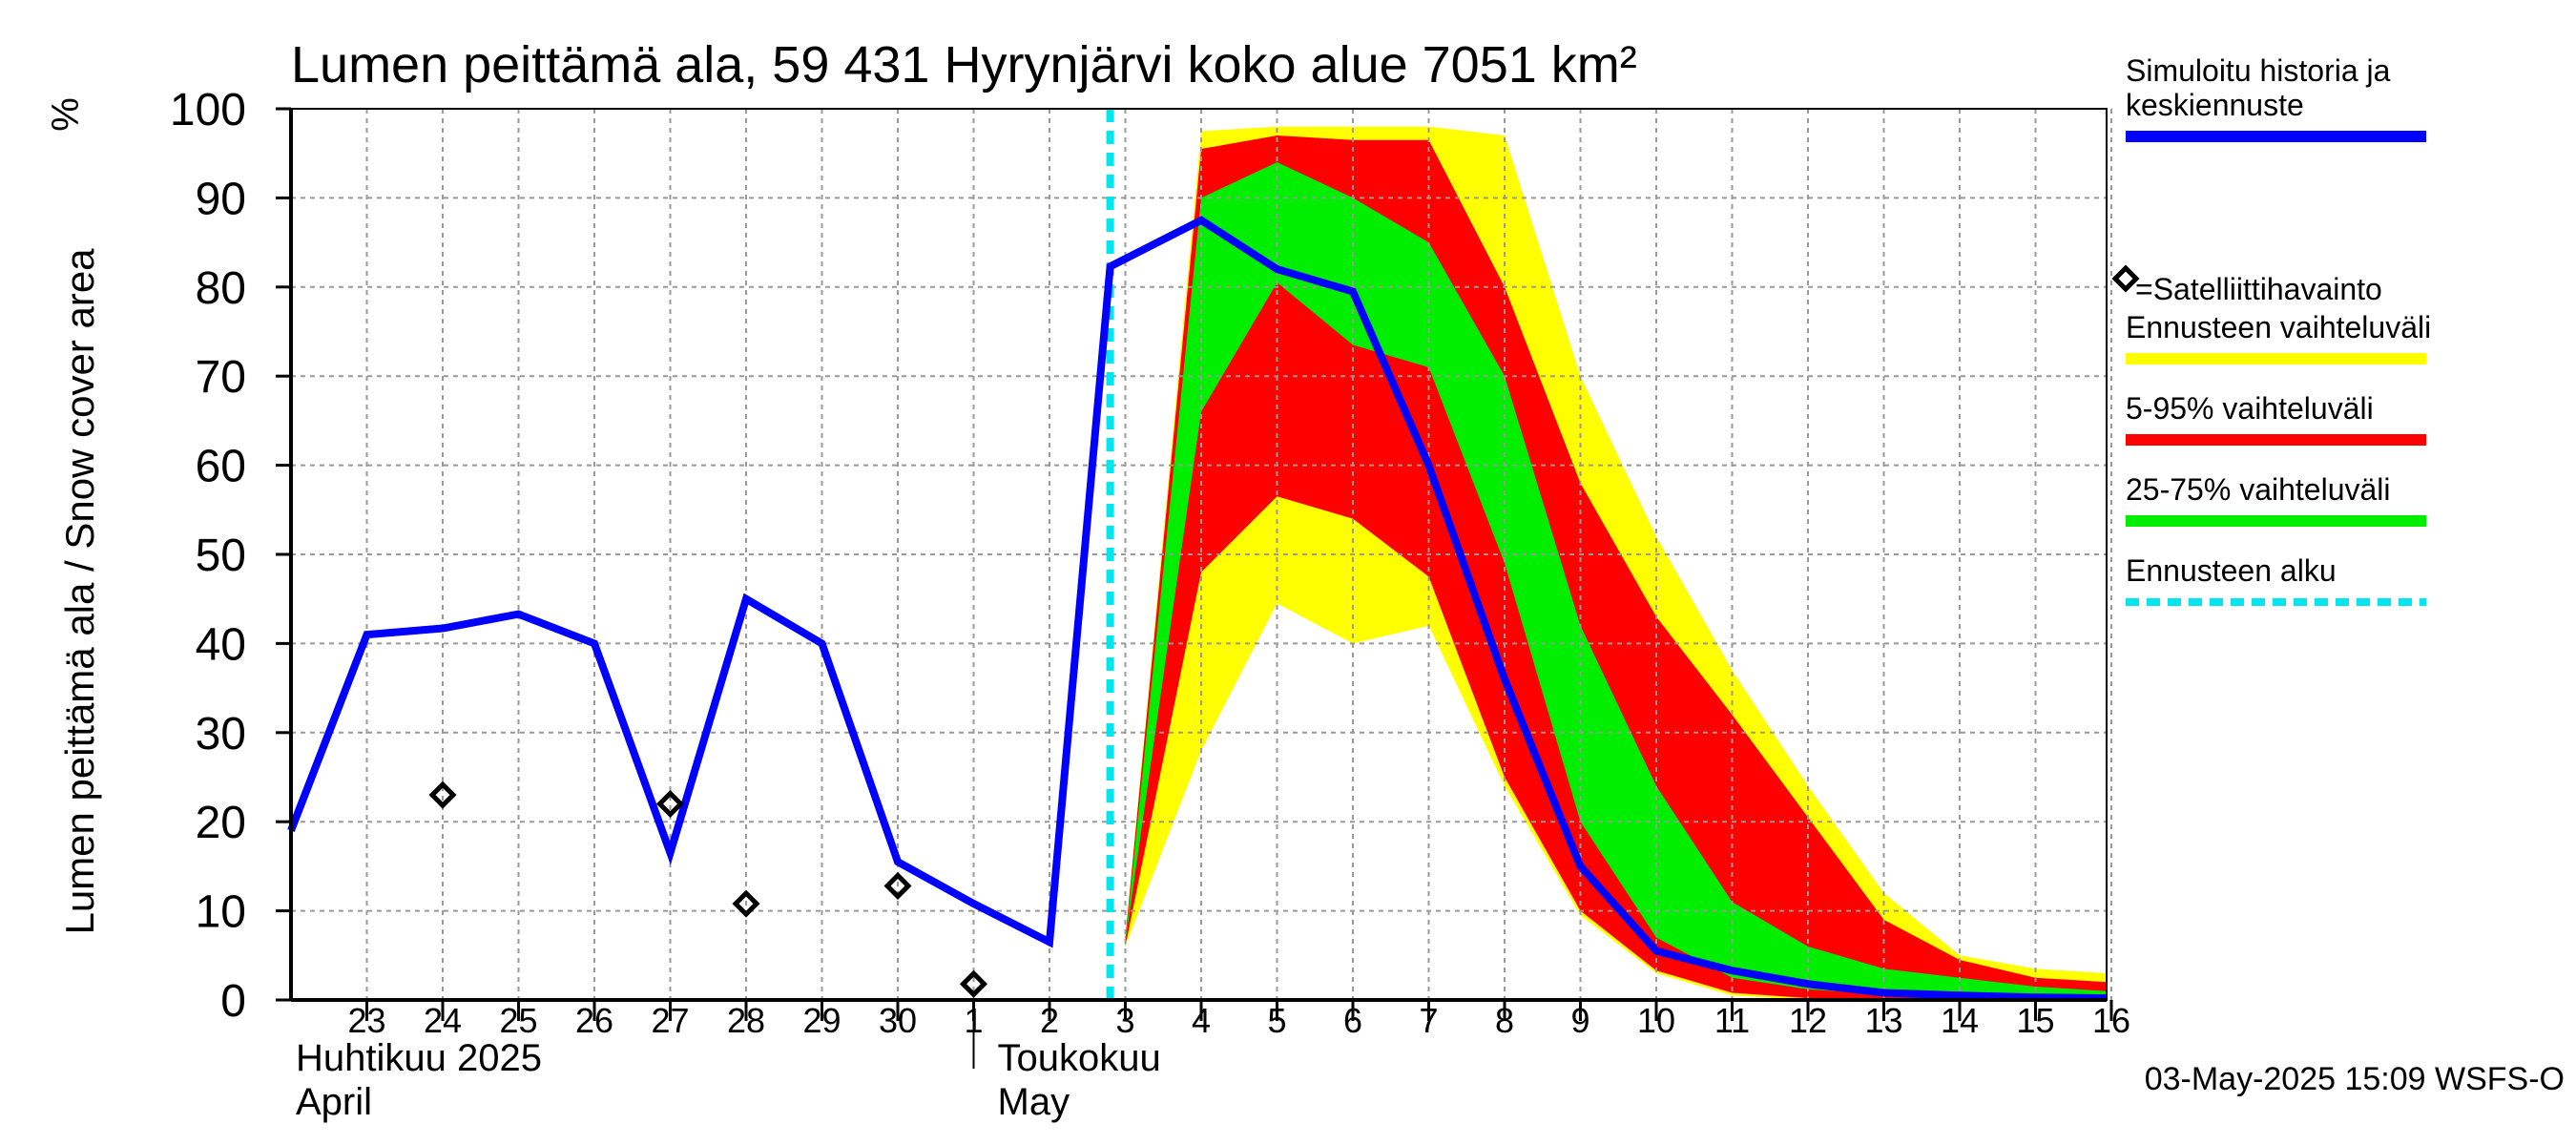 This screenshot has width=2576, height=1145. Describe the element at coordinates (518, 1021) in the screenshot. I see `x-tick-label: 25` at that location.